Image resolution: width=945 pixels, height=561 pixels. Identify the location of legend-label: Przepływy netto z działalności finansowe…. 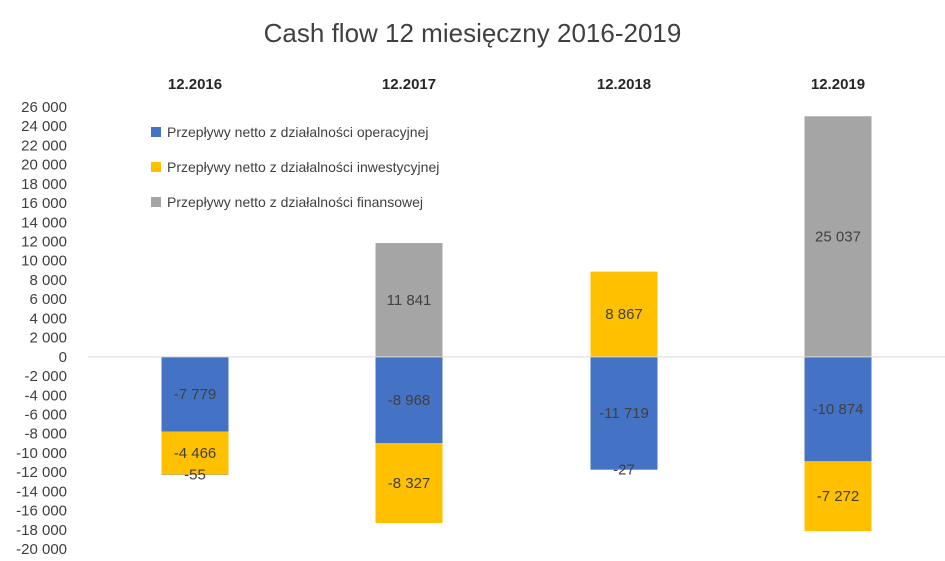
(295, 202).